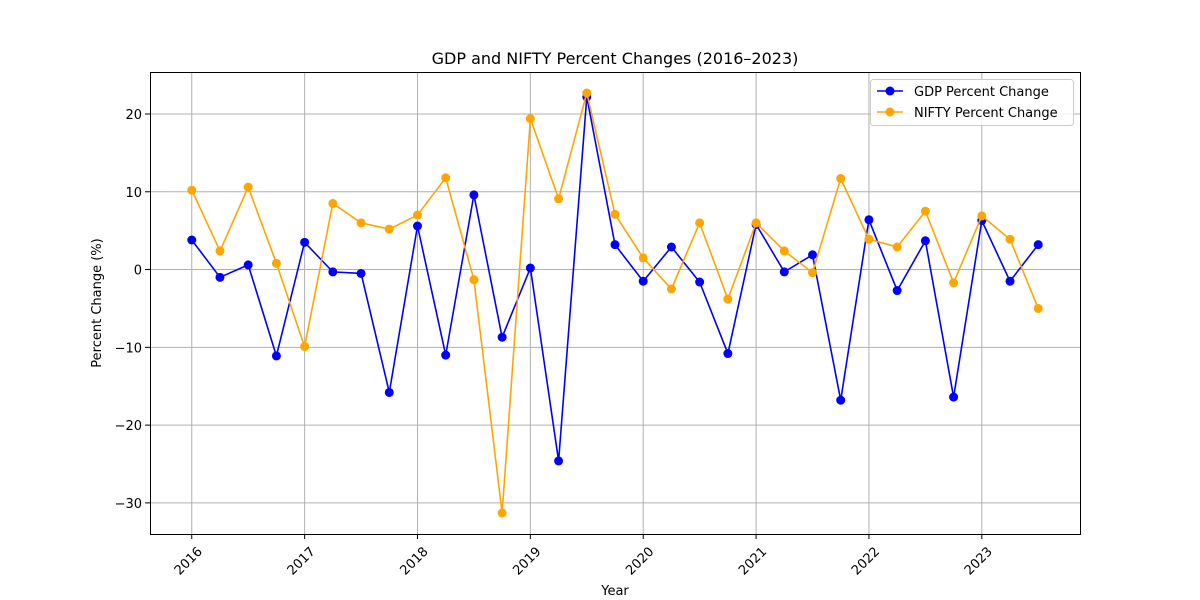  What do you see at coordinates (97, 302) in the screenshot?
I see `y-axis-label: Percent Change (%)` at bounding box center [97, 302].